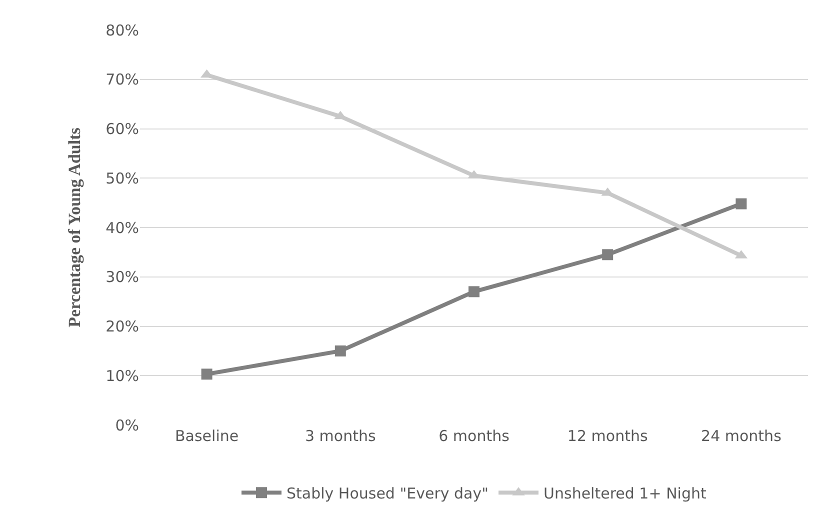 This screenshot has width=828, height=521. Describe the element at coordinates (387, 493) in the screenshot. I see `legend-label: Stably Housed "Every day"` at that location.